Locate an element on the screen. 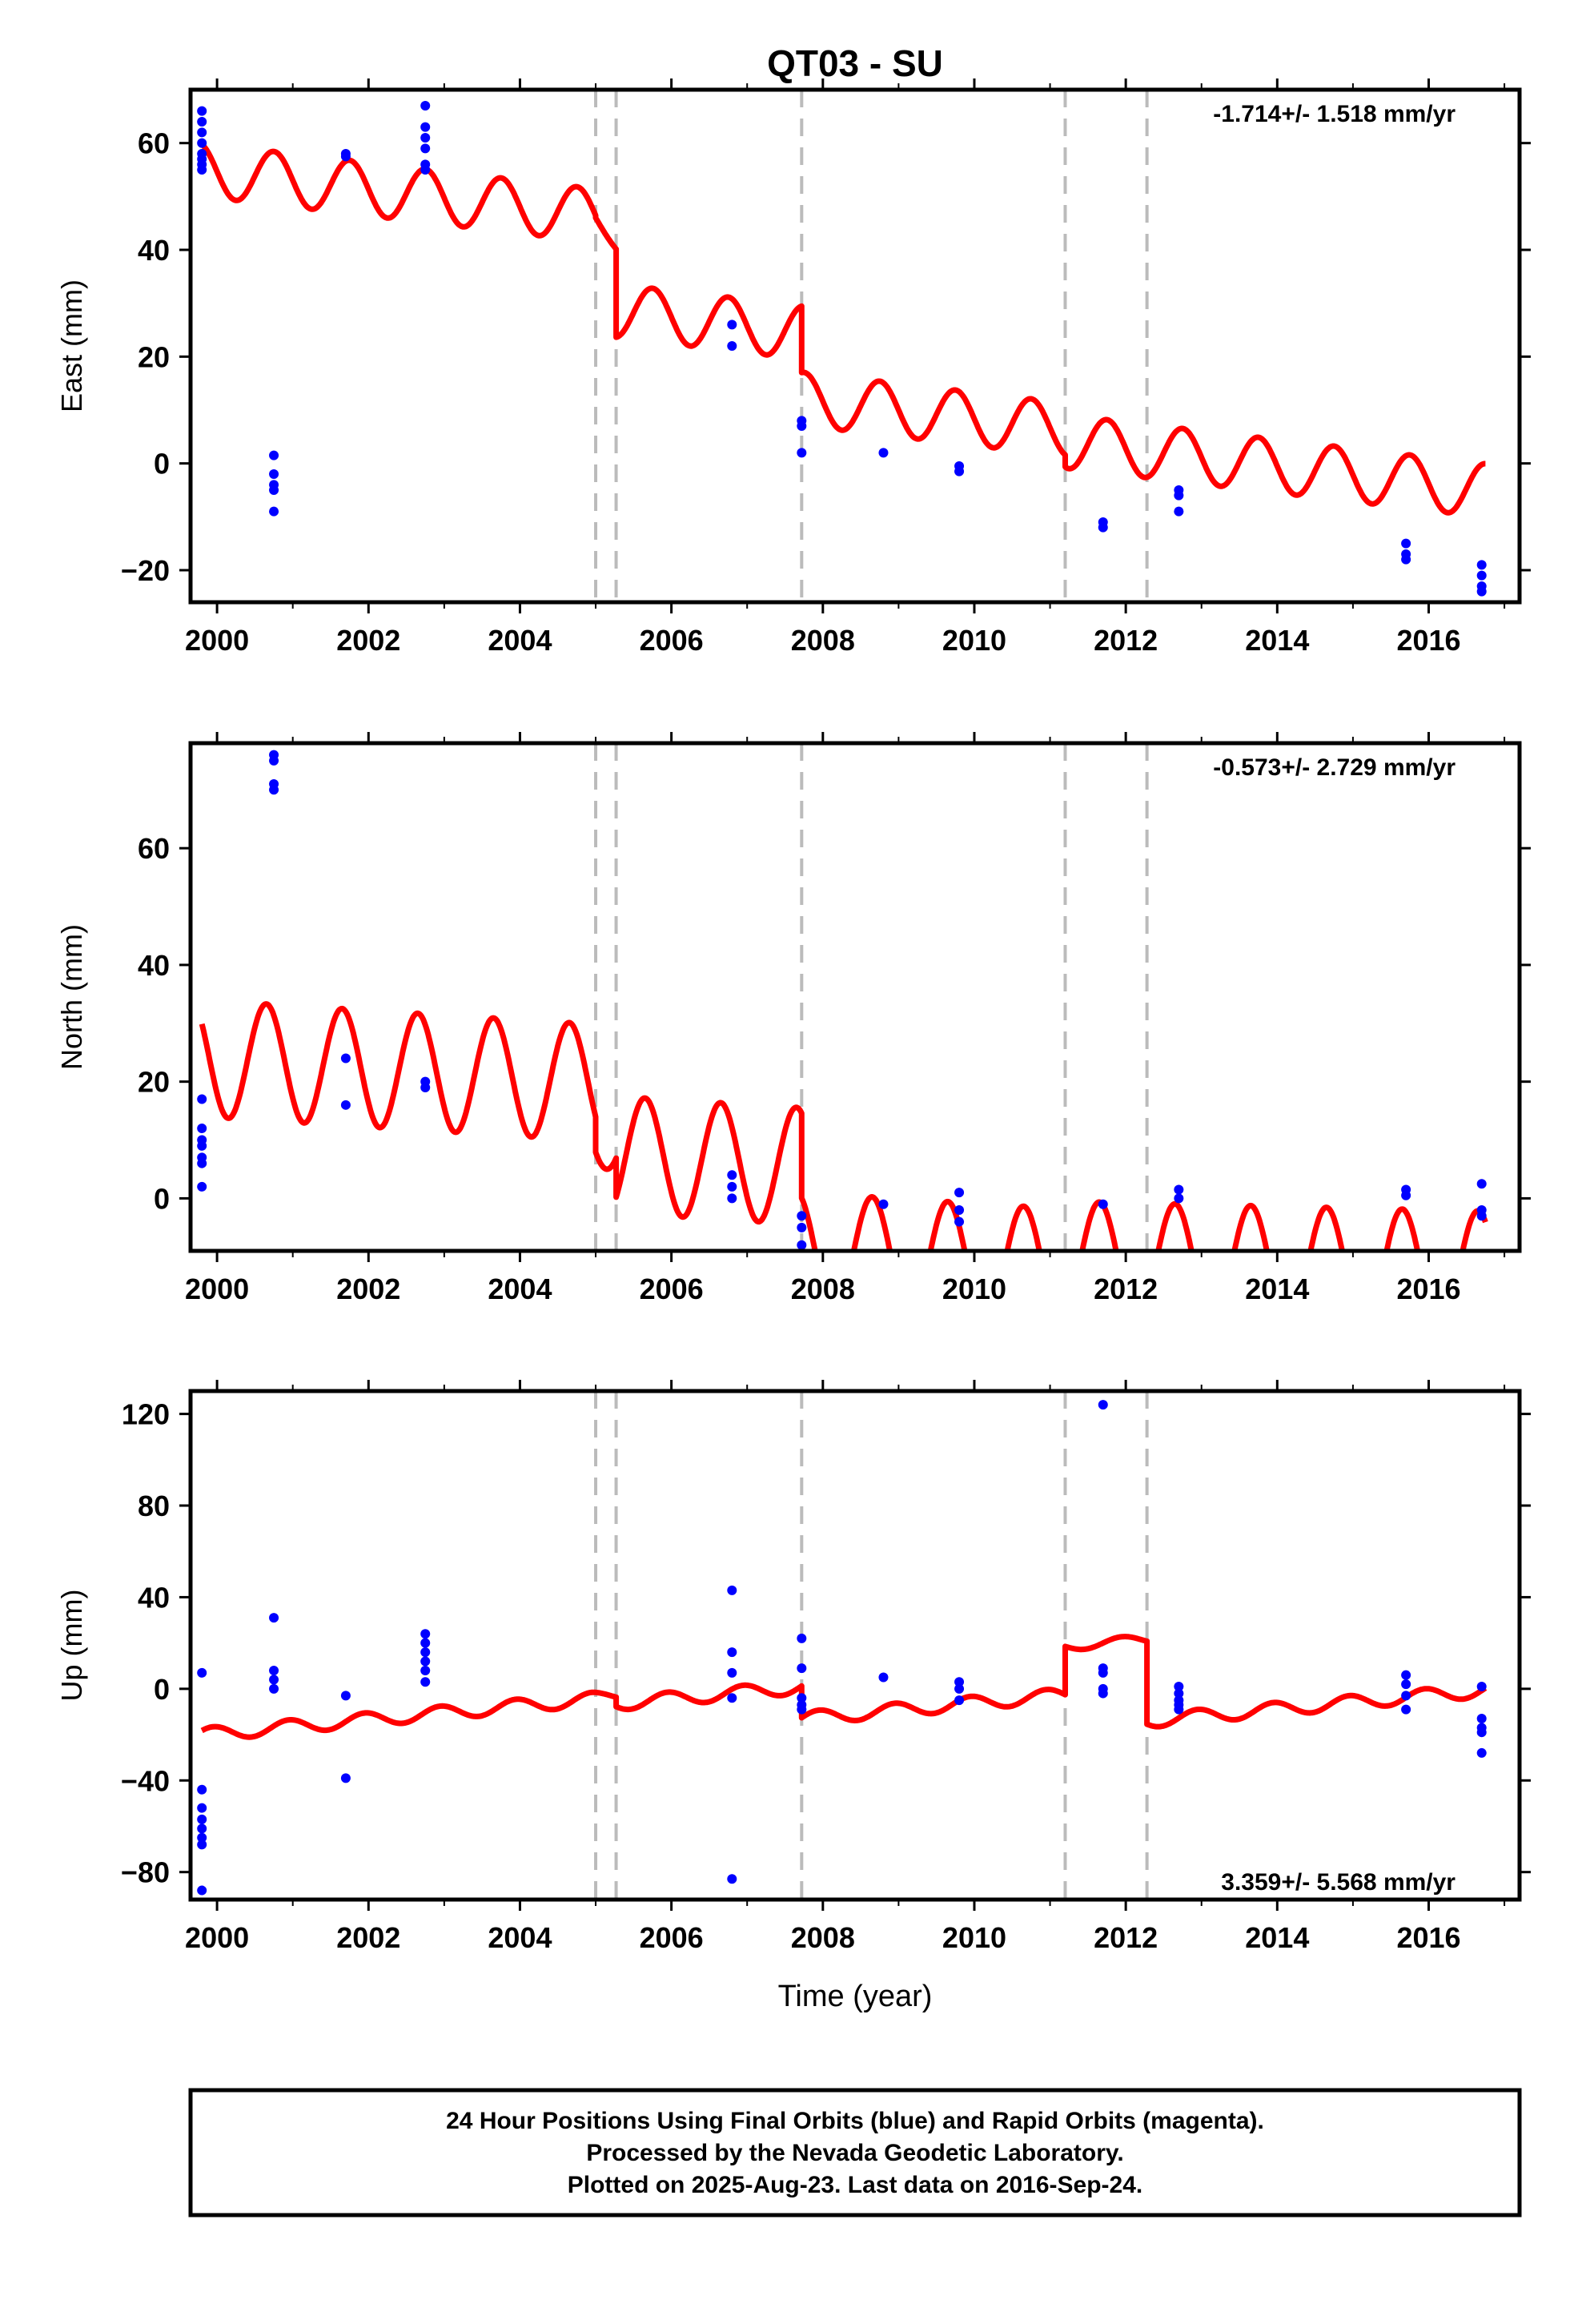 The width and height of the screenshot is (1582, 2324). y-tick-label: 20 is located at coordinates (154, 356).